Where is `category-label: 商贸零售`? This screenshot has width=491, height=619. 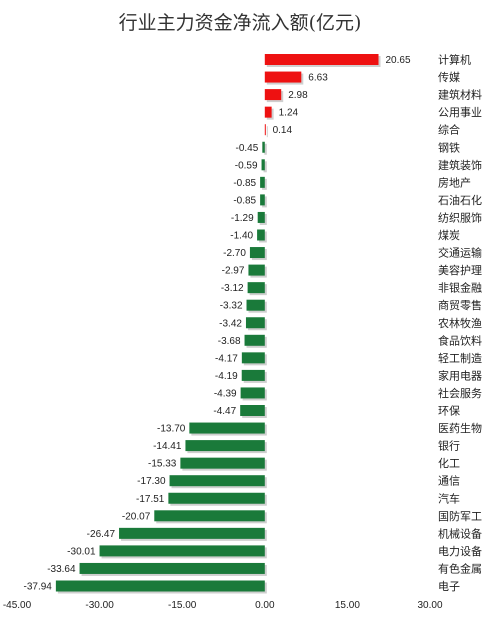 category-label: 商贸零售 is located at coordinates (460, 305).